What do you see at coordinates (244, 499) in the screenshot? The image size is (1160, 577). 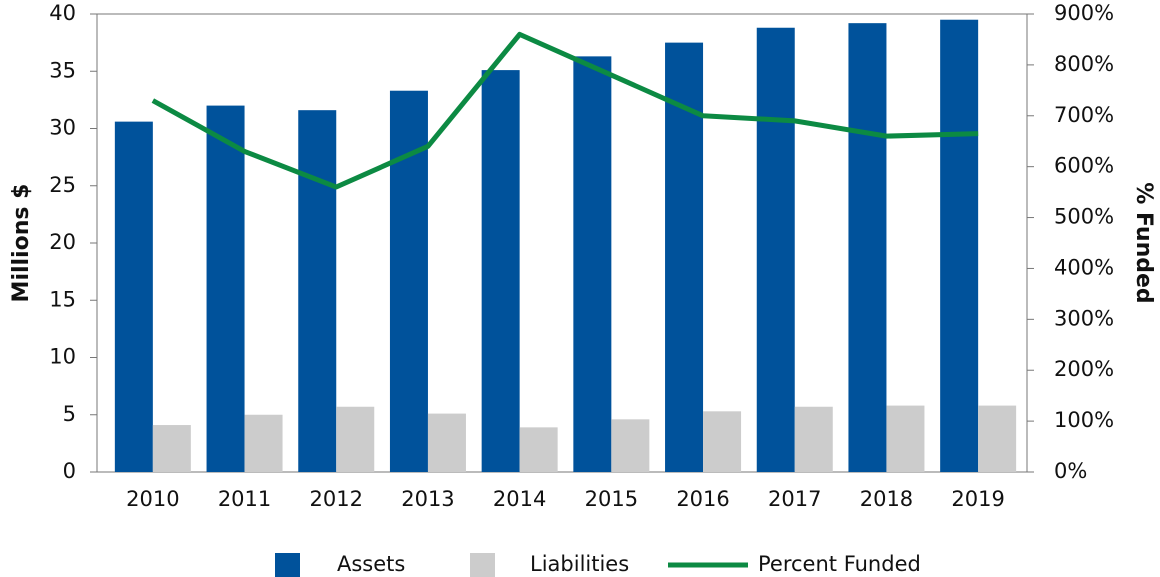 I see `x-tick-label: 2011` at bounding box center [244, 499].